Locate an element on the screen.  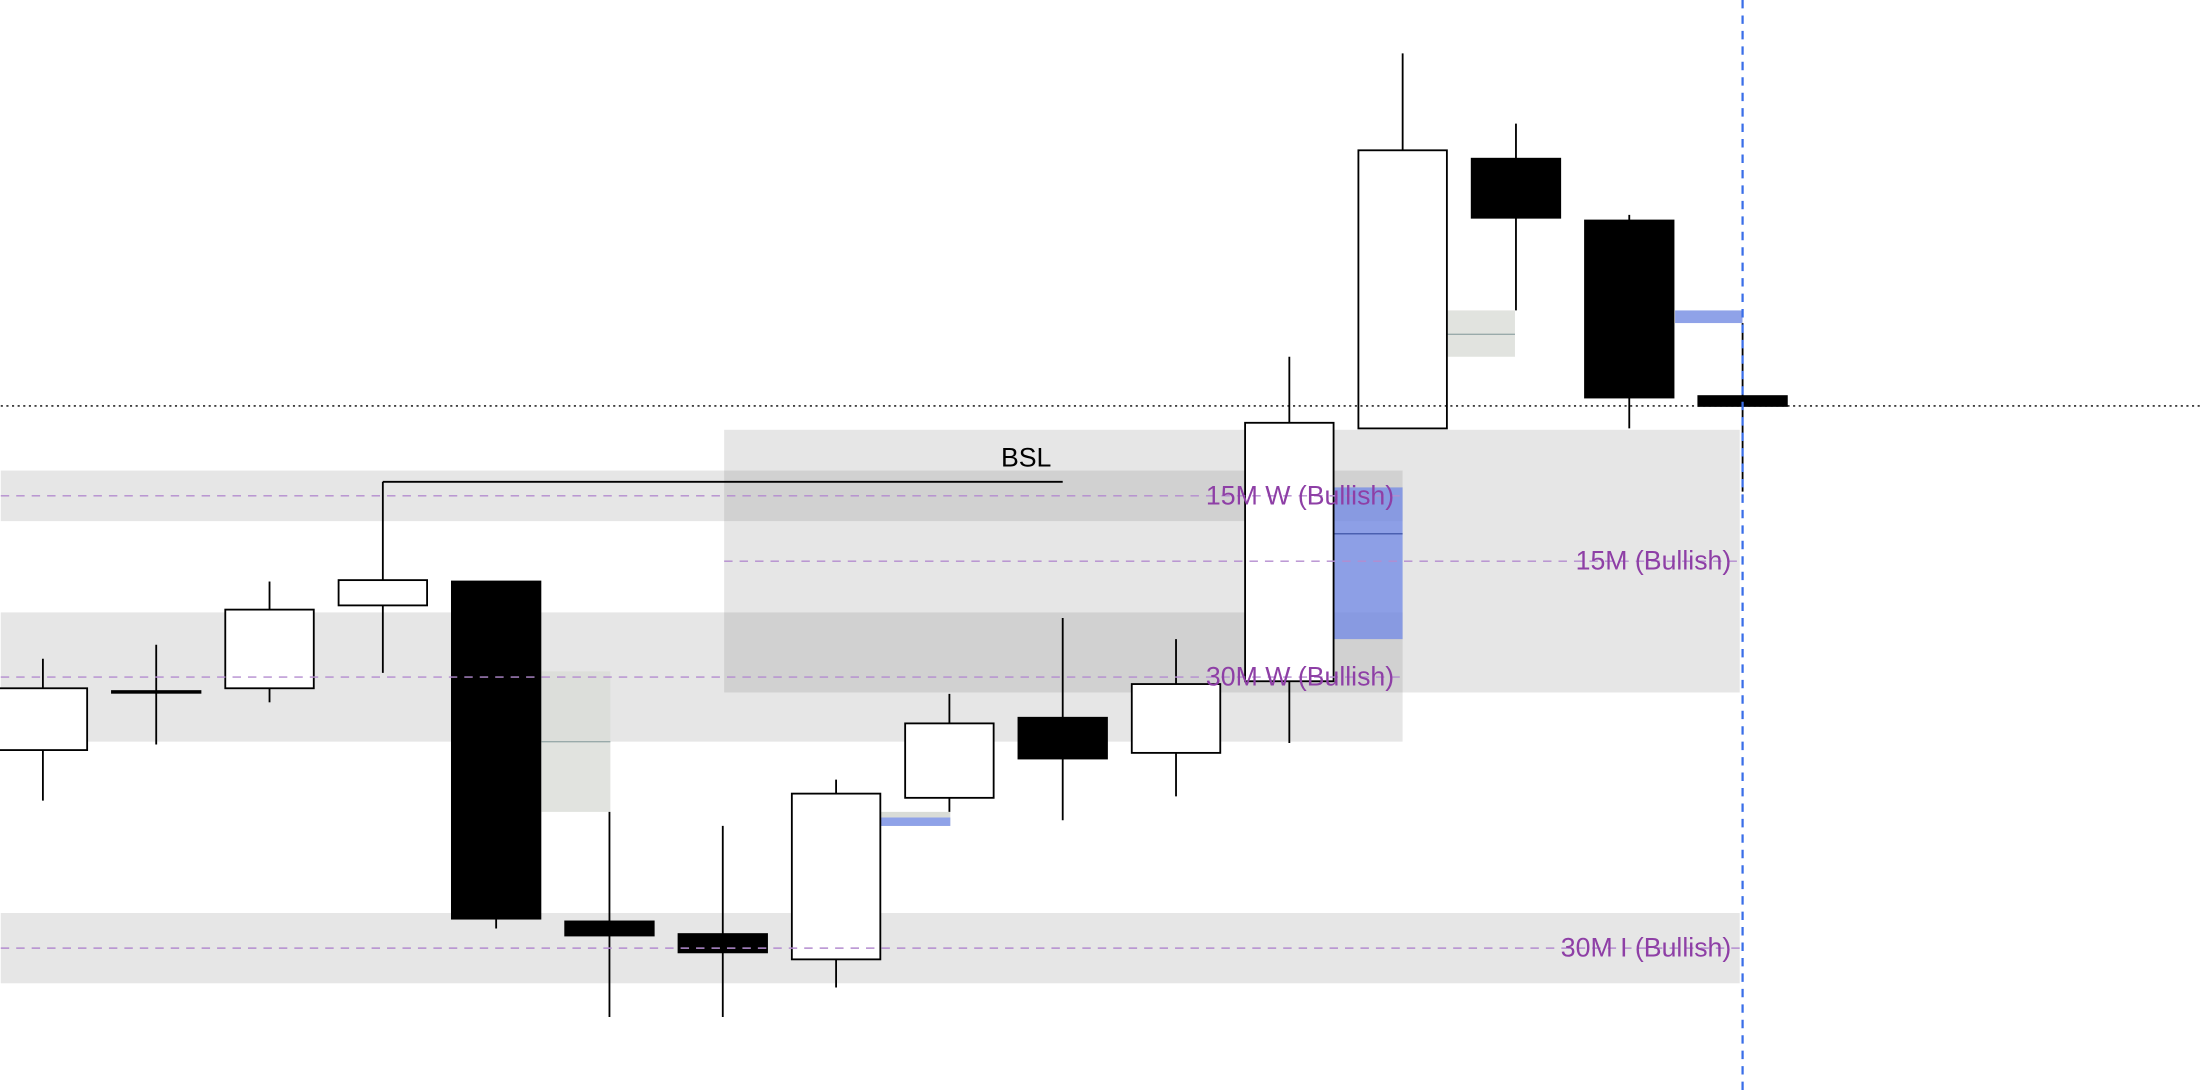
zone-label: 30M I (Bullish) is located at coordinates (1646, 948).